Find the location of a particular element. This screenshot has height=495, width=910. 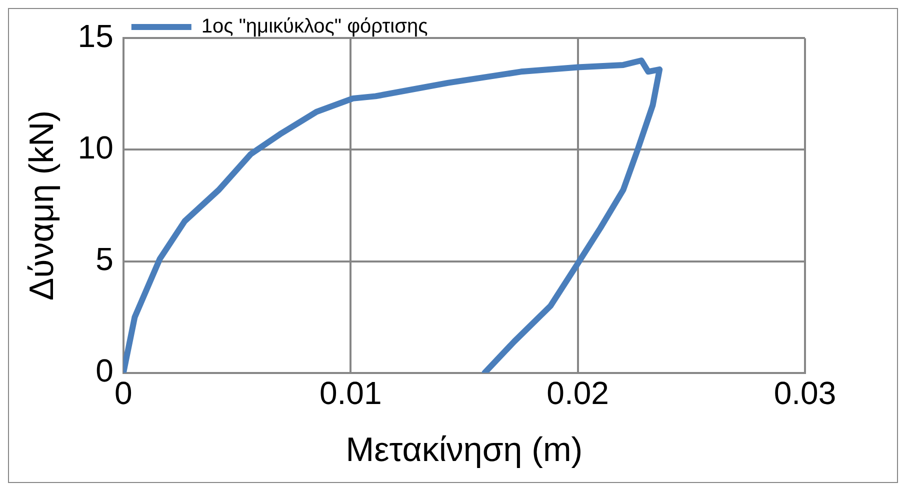

x-tick-label: 0.02 is located at coordinates (577, 392).